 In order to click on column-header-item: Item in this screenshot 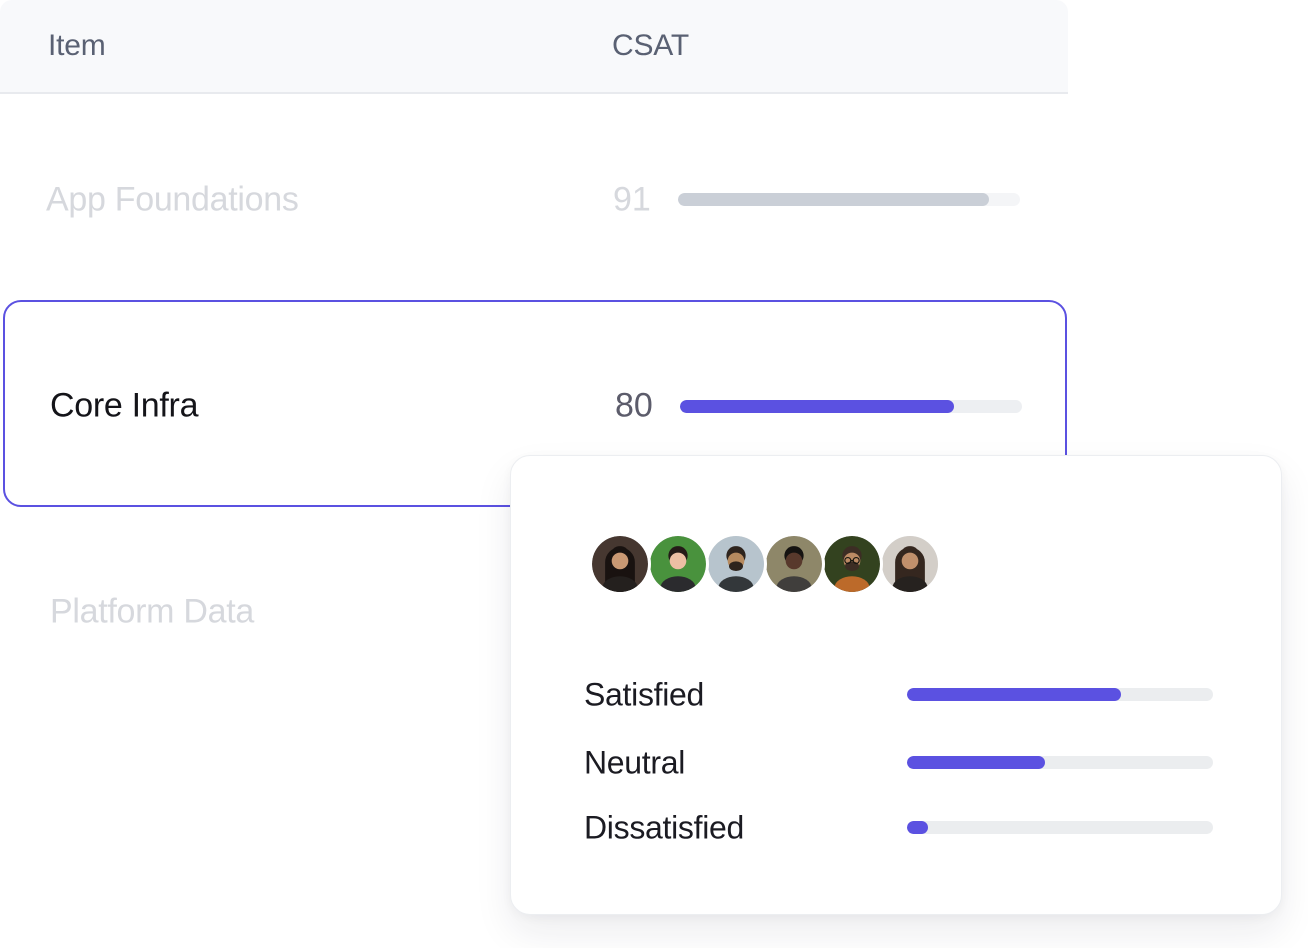, I will do `click(77, 45)`.